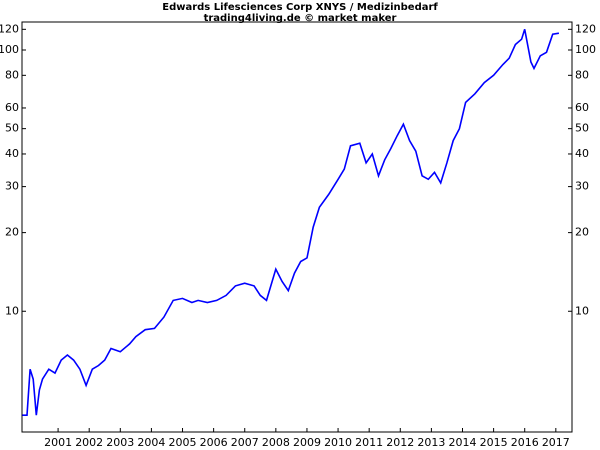 This screenshot has width=600, height=450. I want to click on x-tick-label: 2003, so click(120, 442).